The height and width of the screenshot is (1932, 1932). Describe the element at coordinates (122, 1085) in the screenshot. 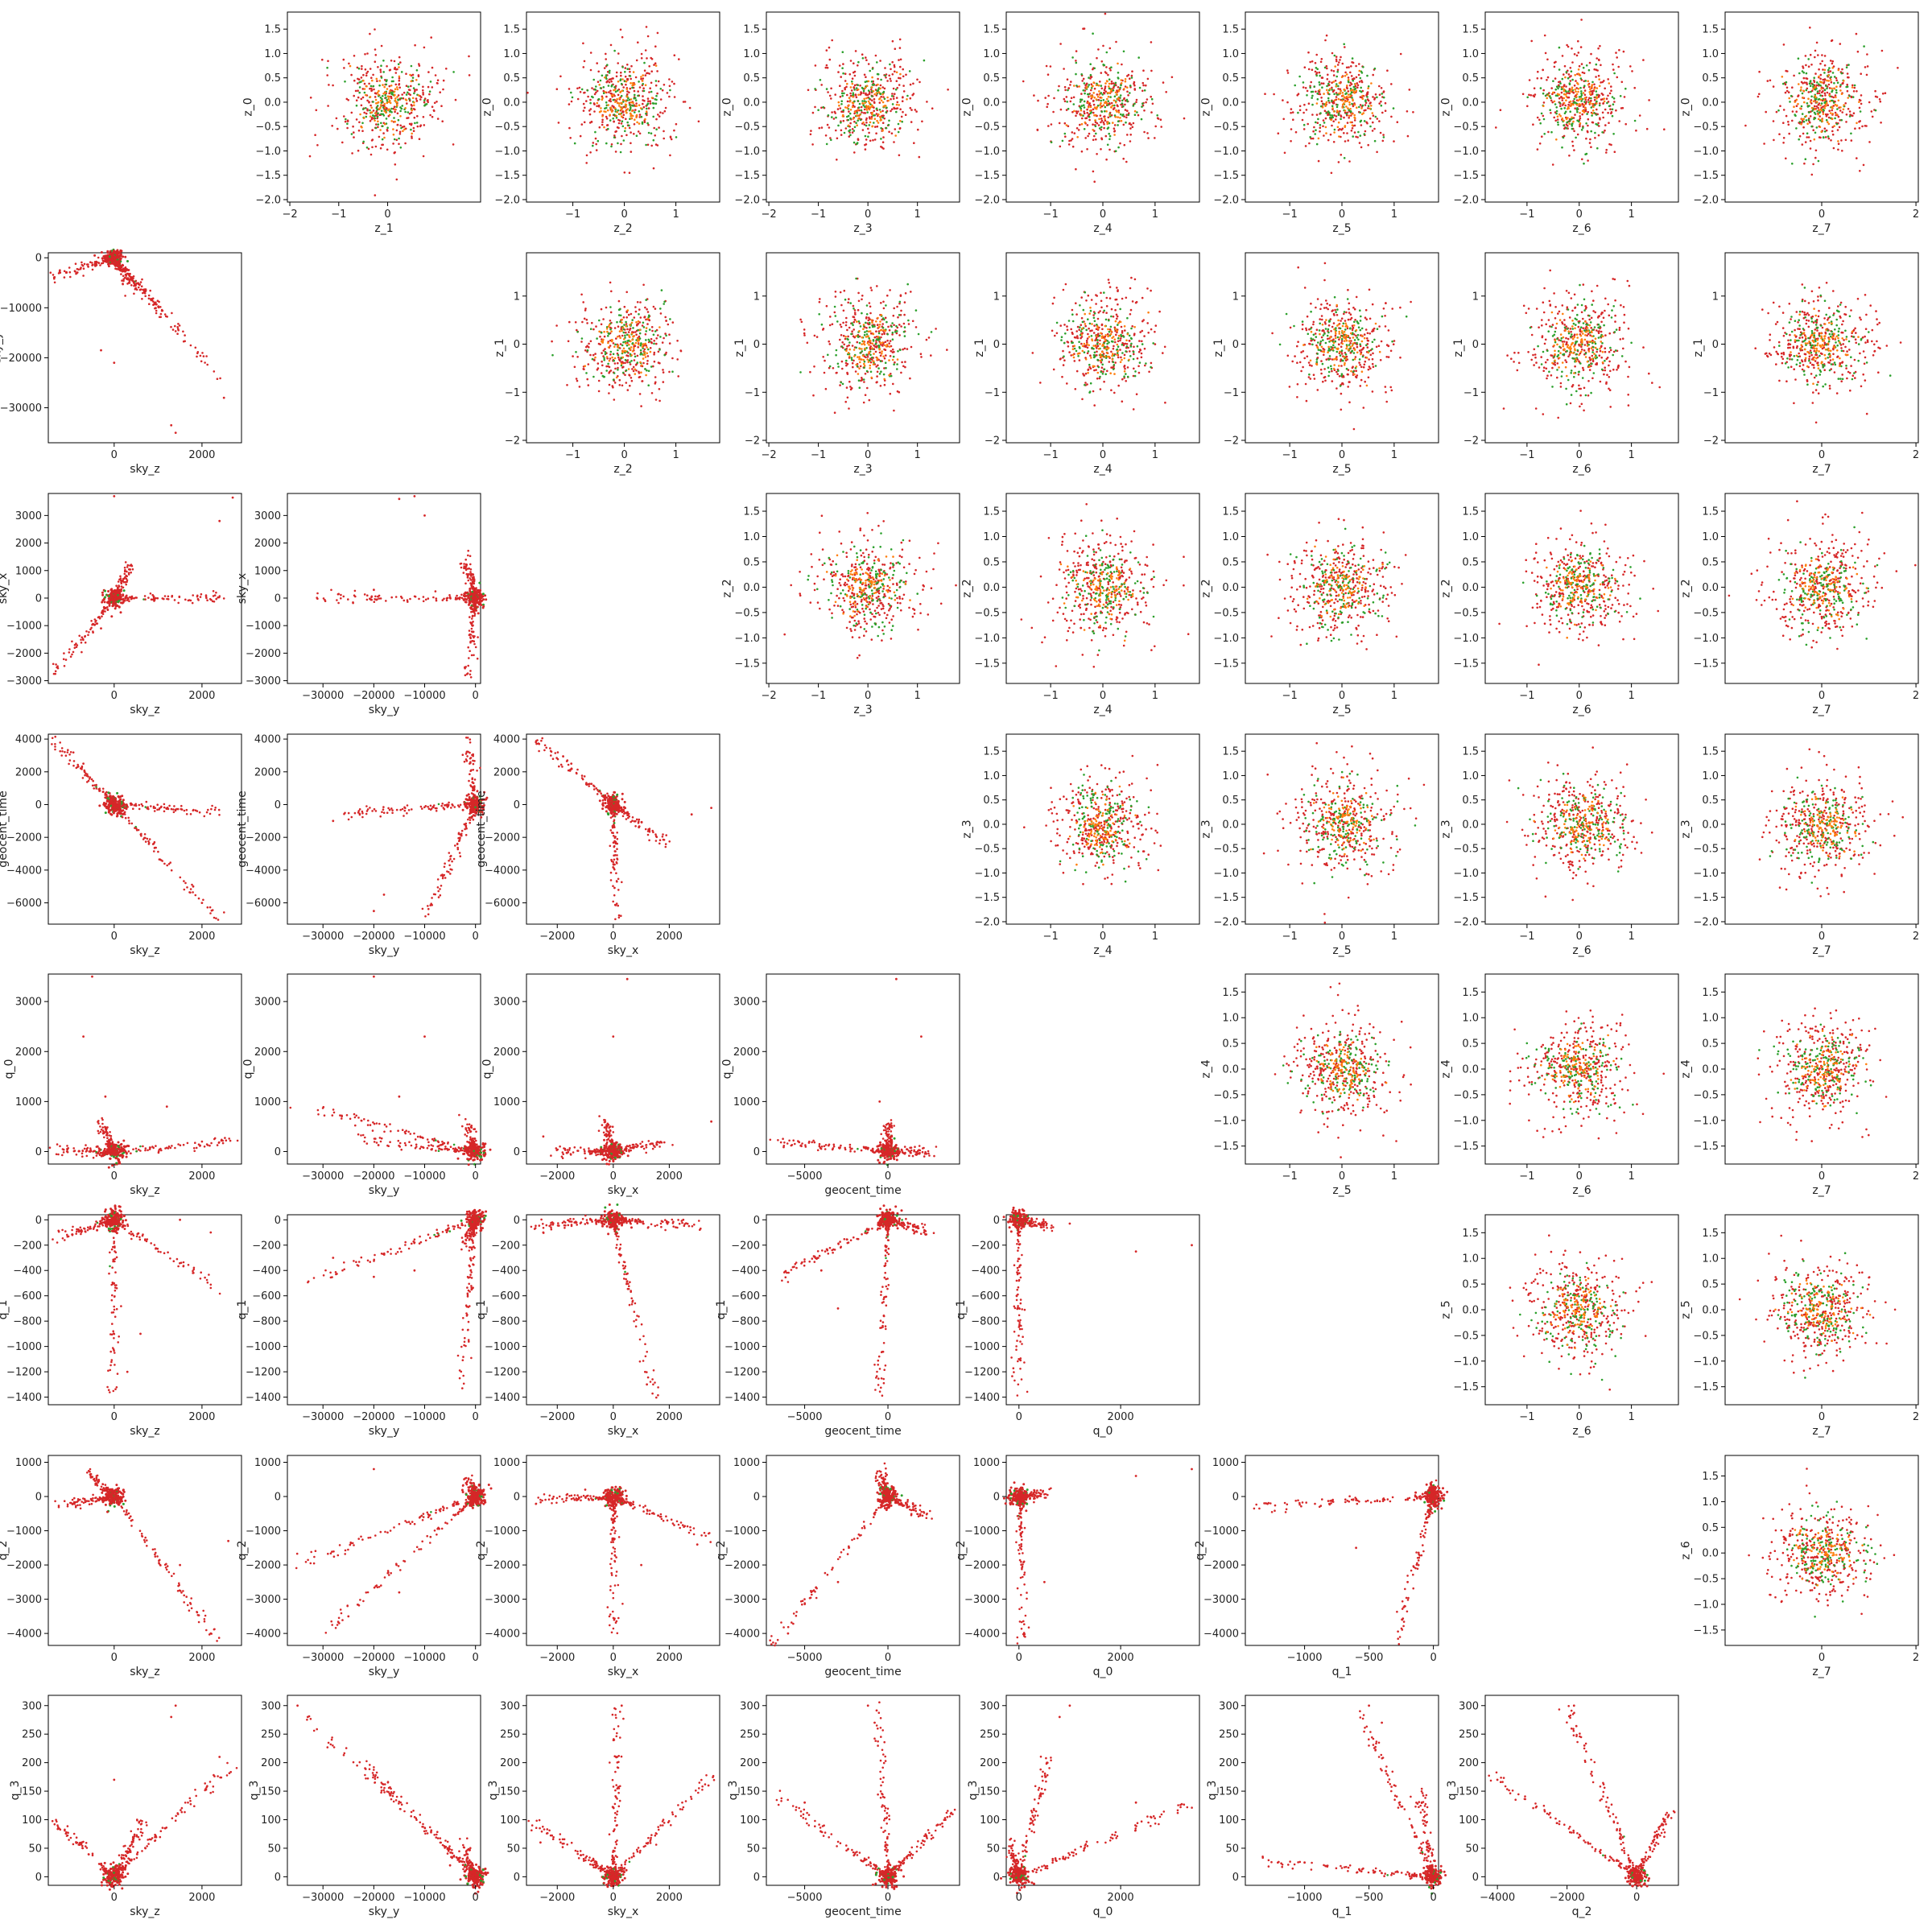

I see `panel-q_0-vs-sky_z: 0 2000sky_z0100020003000q_0` at that location.